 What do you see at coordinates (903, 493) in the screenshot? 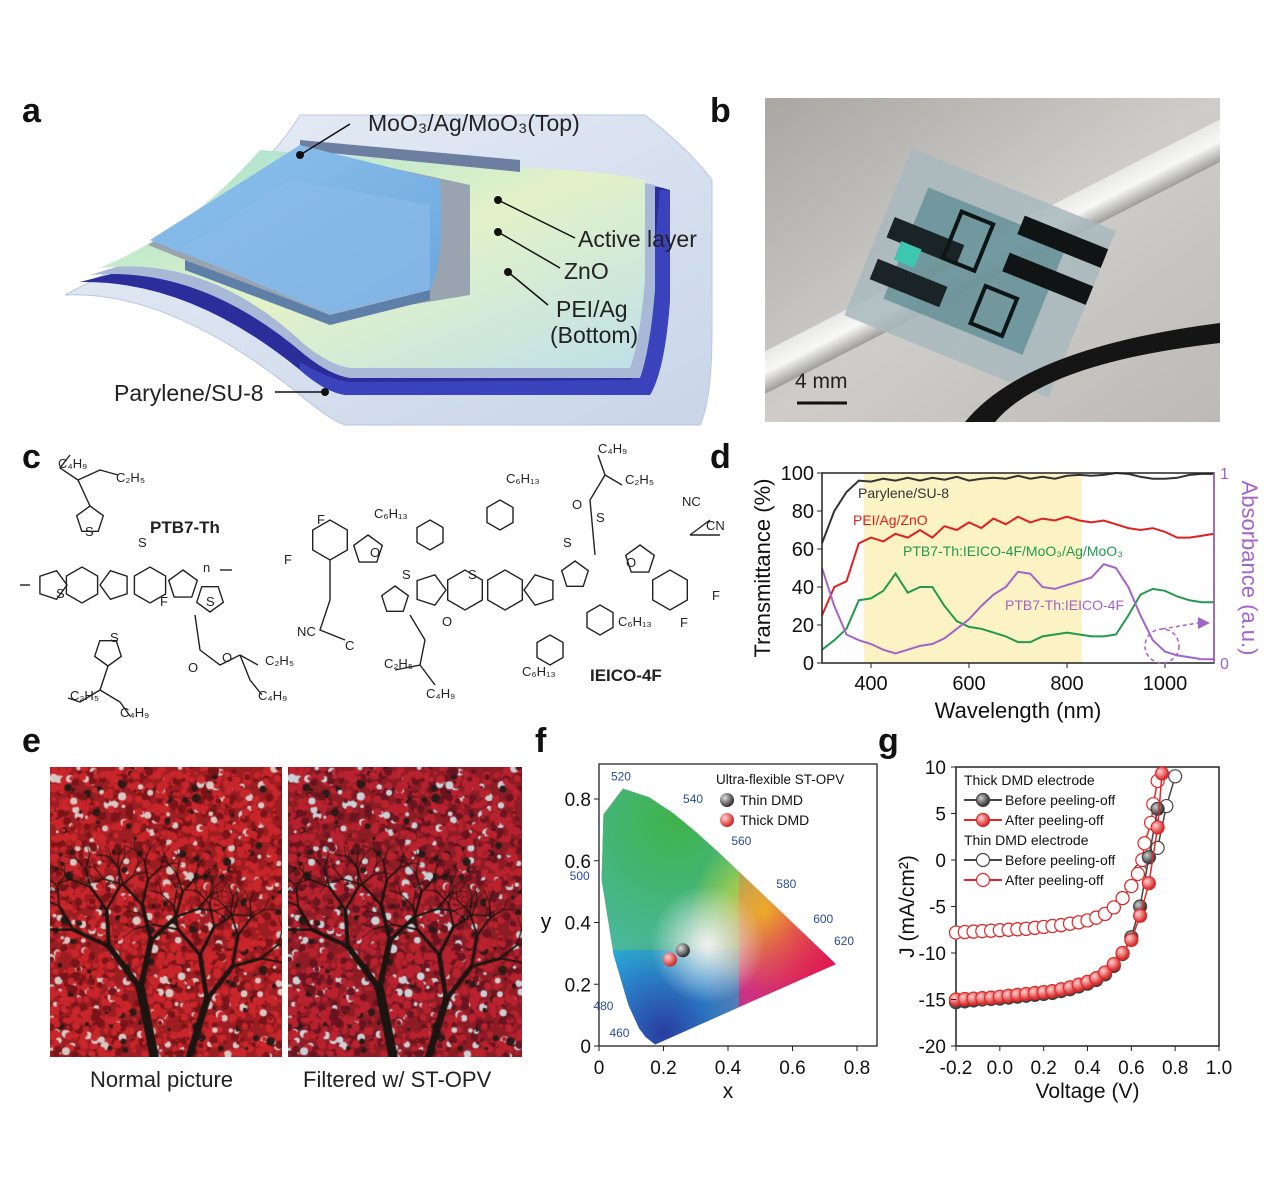
I see `series-label-0: Parylene/SU-8` at bounding box center [903, 493].